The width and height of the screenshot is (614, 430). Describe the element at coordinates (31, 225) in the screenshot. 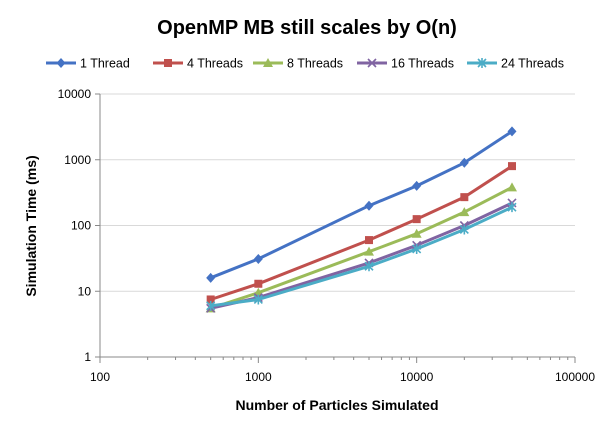

I see `y-axis-title: Simulation Time (ms)` at that location.